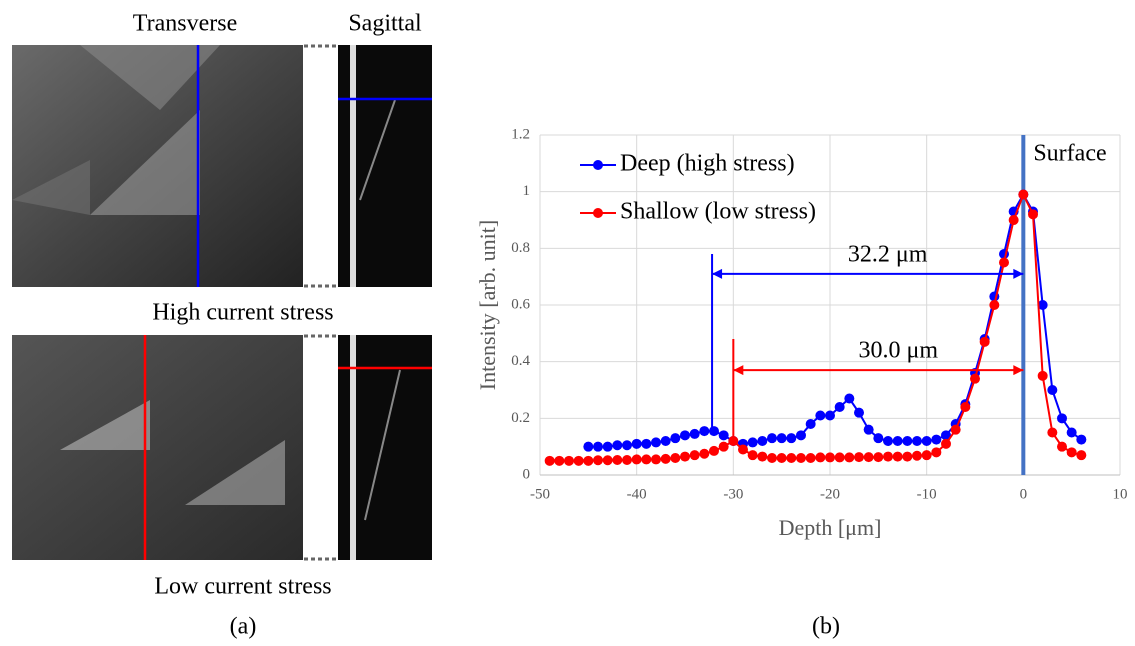  I want to click on legend-label: Deep (high stress), so click(707, 164).